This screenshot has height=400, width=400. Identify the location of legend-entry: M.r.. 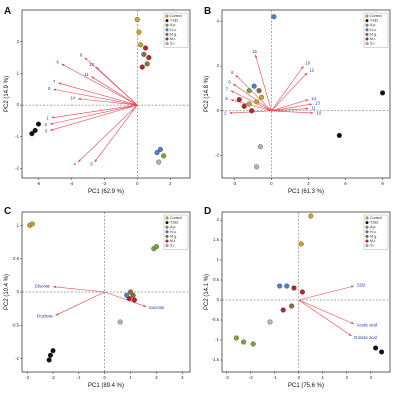
(173, 39).